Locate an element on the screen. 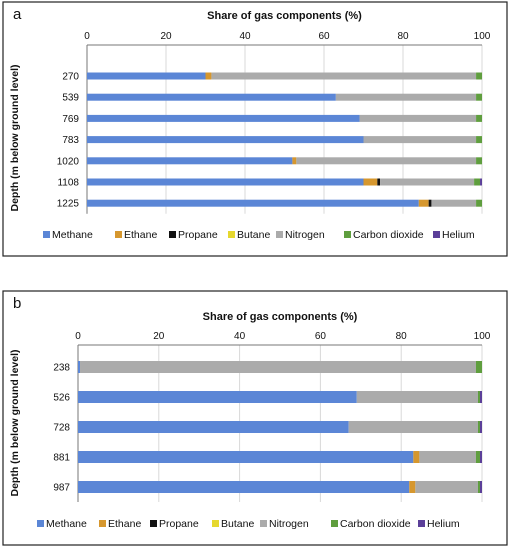  panel-label: b is located at coordinates (17, 303).